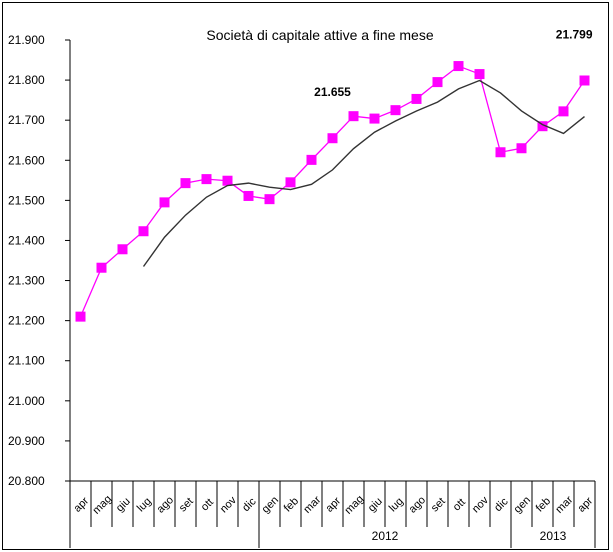 The image size is (613, 552). Describe the element at coordinates (26, 441) in the screenshot. I see `y-tick-label: 20.900` at that location.